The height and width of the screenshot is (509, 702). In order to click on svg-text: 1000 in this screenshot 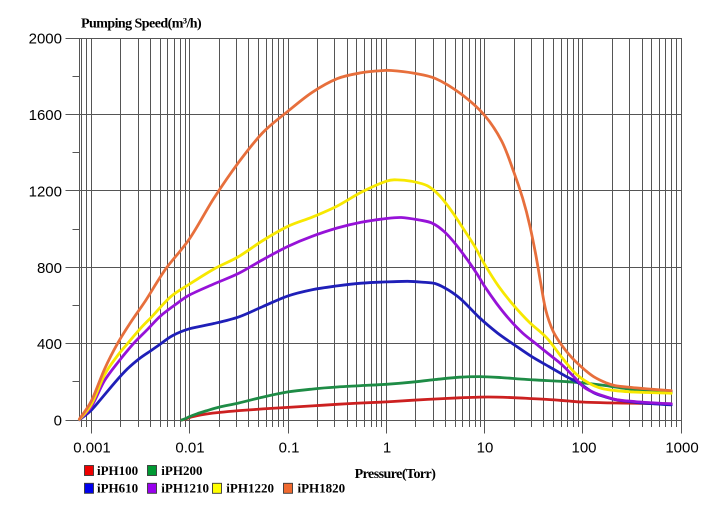, I will do `click(681, 448)`.